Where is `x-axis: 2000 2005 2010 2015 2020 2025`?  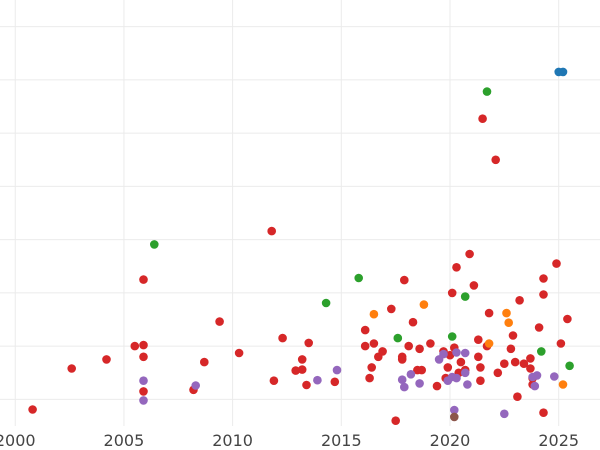 x-axis: 2000 2005 2010 2015 2020 2025 is located at coordinates (289, 440).